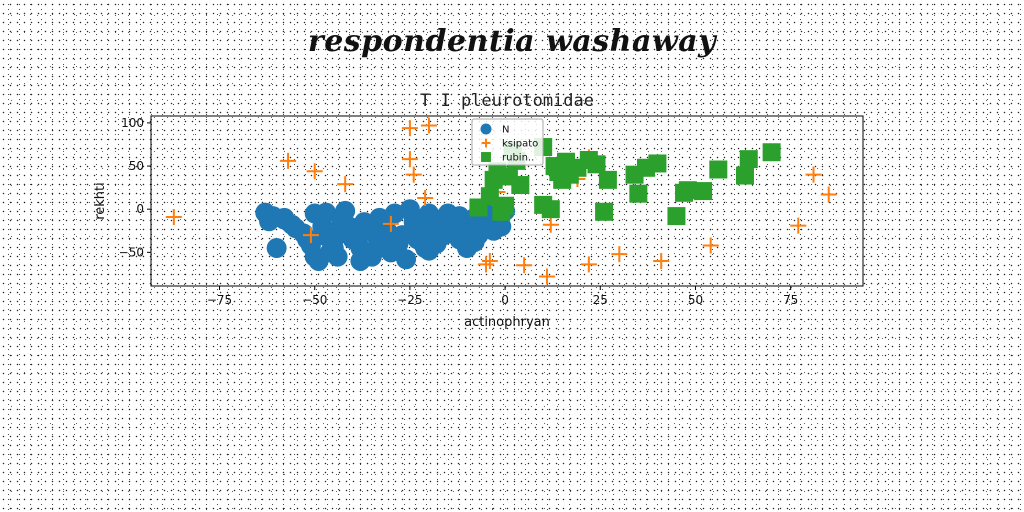 The width and height of the screenshot is (1024, 512). Describe the element at coordinates (507, 101) in the screenshot. I see `chart-title: T I pleurotomidae` at that location.